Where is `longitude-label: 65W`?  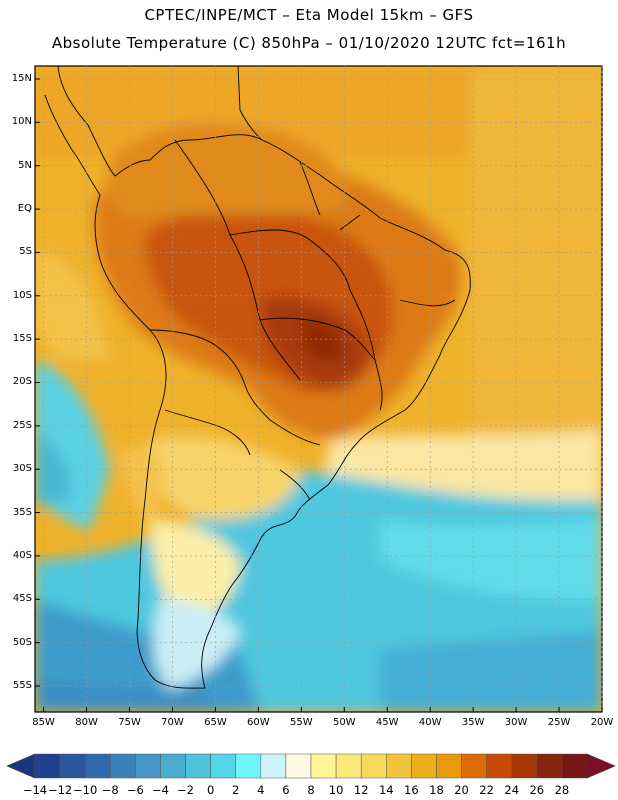 longitude-label: 65W is located at coordinates (215, 722).